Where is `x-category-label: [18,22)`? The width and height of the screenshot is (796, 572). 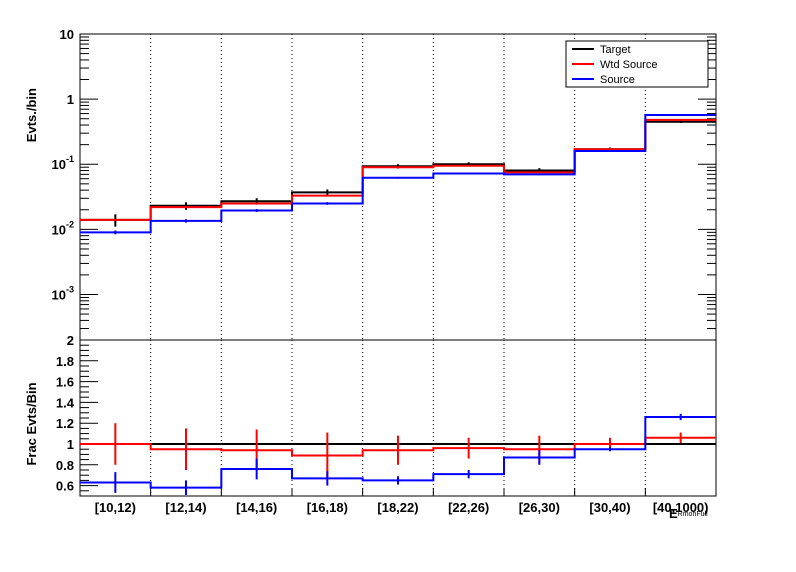 x-category-label: [18,22) is located at coordinates (397, 507).